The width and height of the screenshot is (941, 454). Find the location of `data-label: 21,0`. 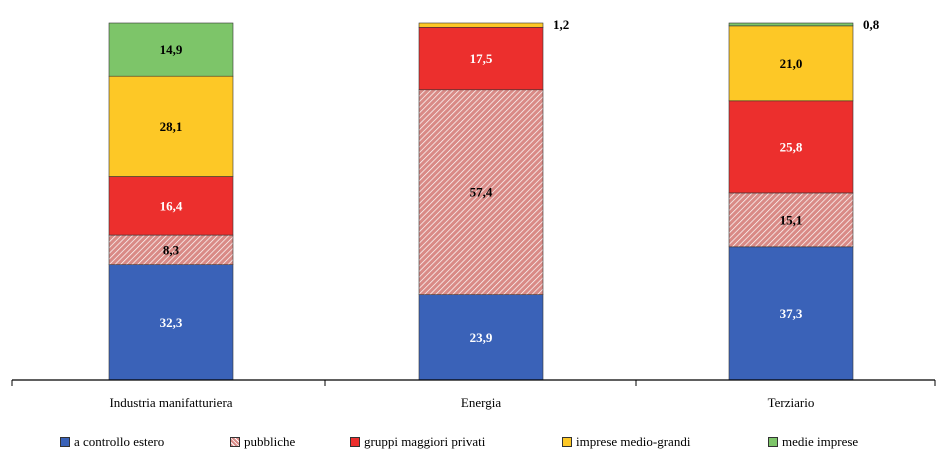

data-label: 21,0 is located at coordinates (791, 63).